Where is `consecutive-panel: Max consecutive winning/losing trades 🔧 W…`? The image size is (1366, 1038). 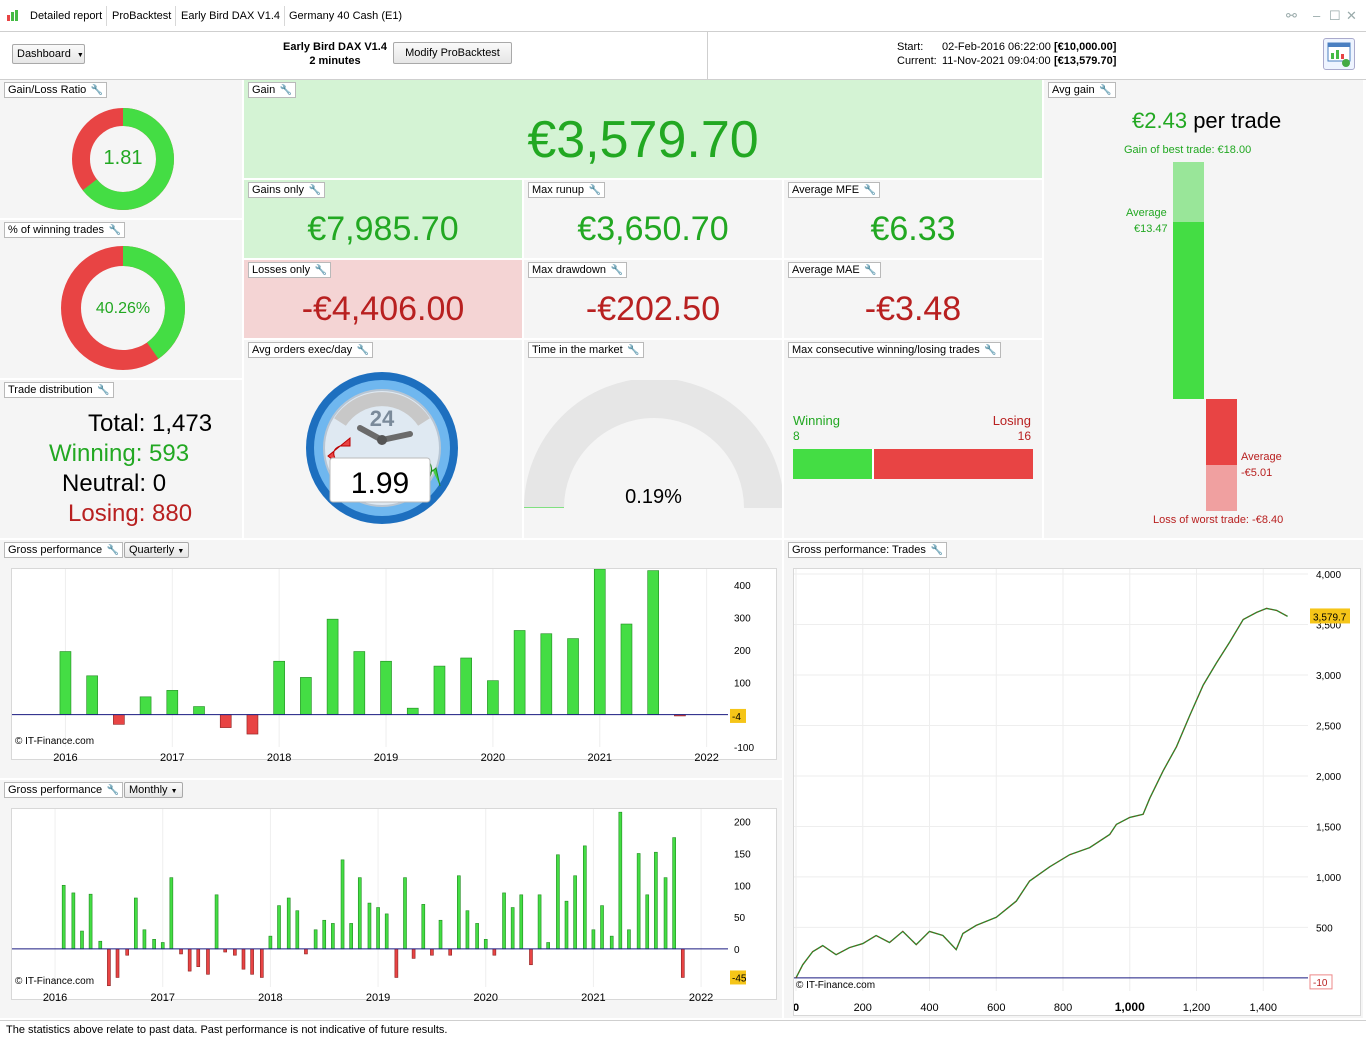 consecutive-panel: Max consecutive winning/losing trades 🔧 W… is located at coordinates (913, 439).